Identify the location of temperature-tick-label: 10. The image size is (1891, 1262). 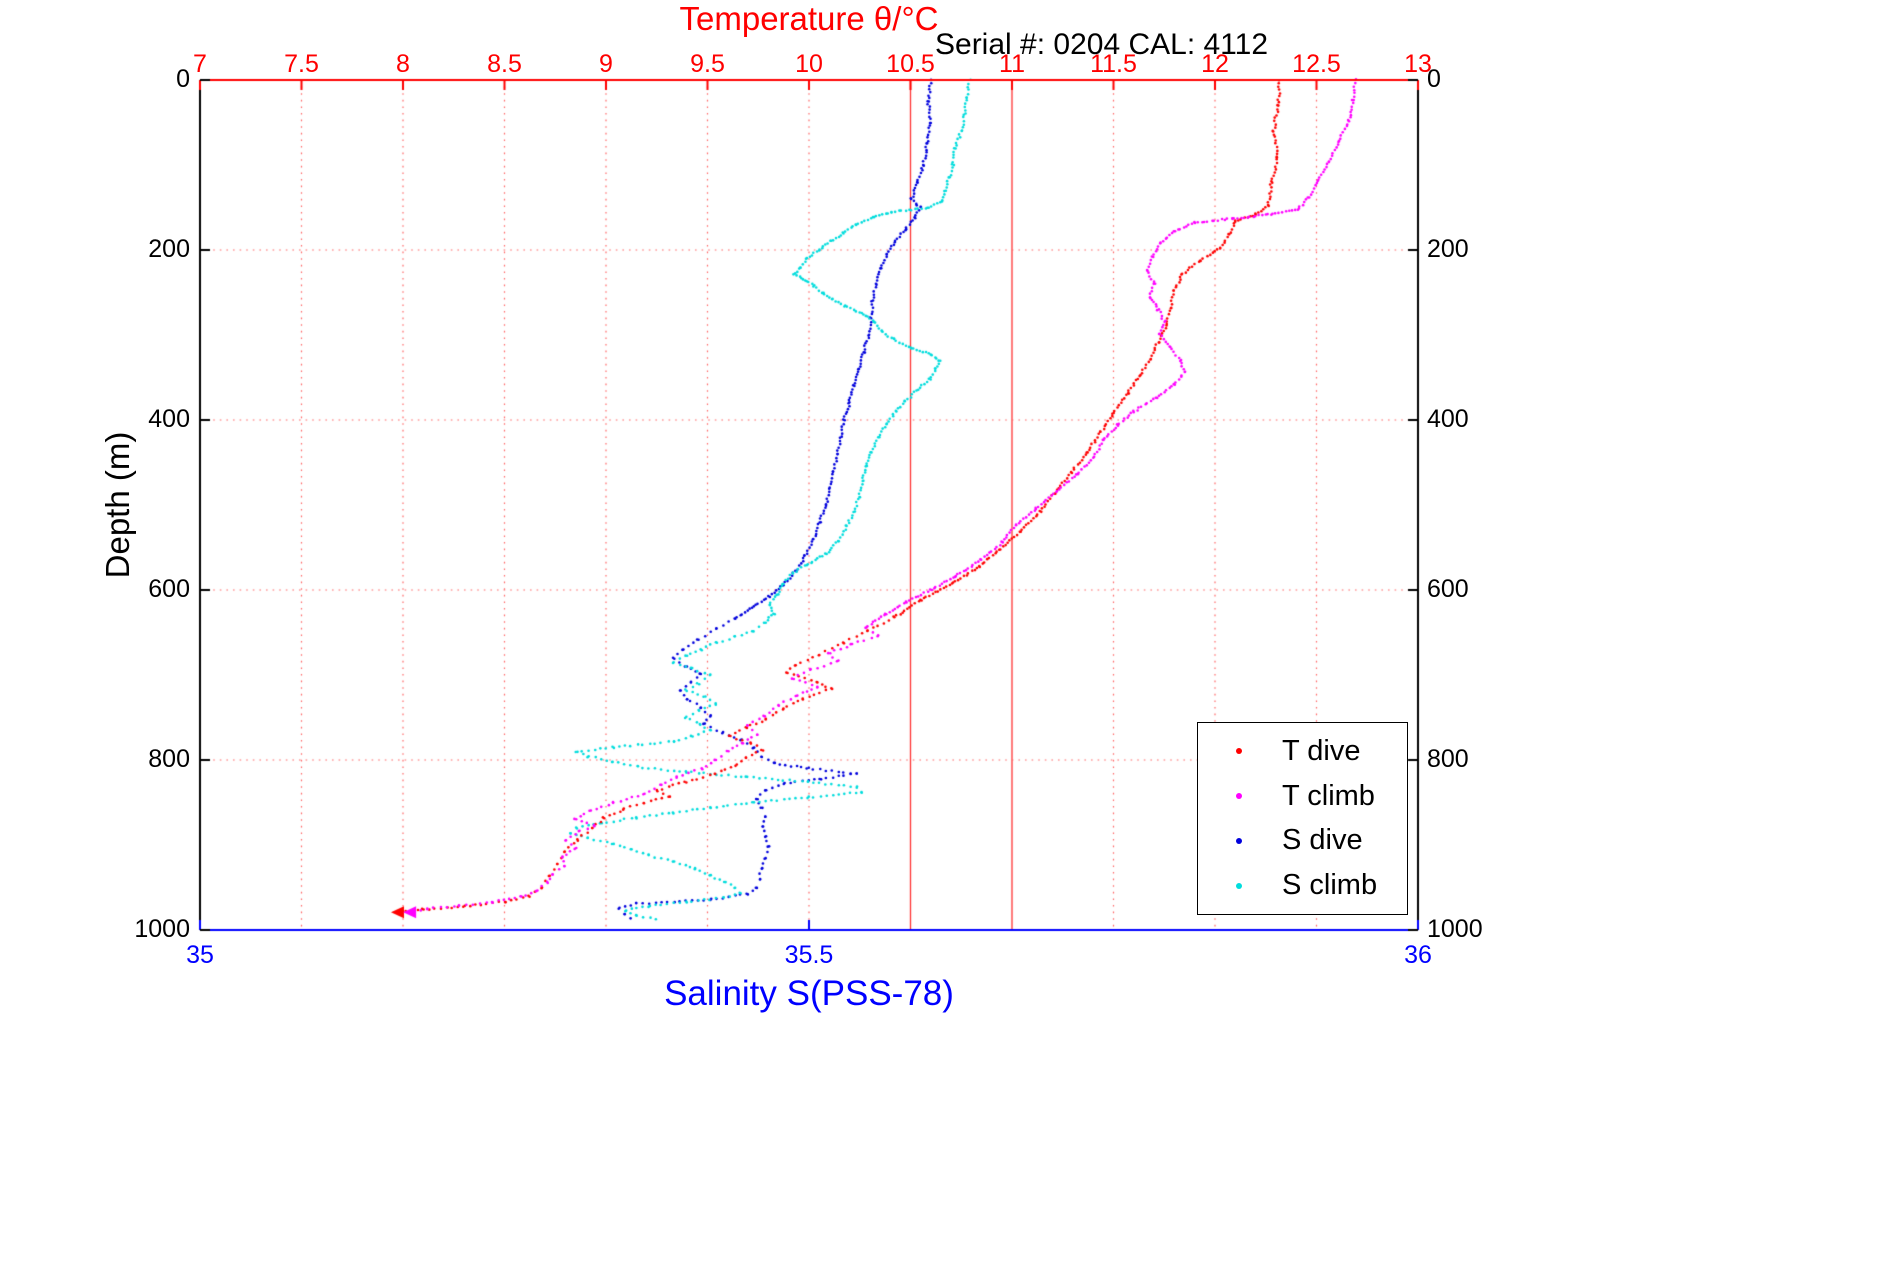
(809, 64).